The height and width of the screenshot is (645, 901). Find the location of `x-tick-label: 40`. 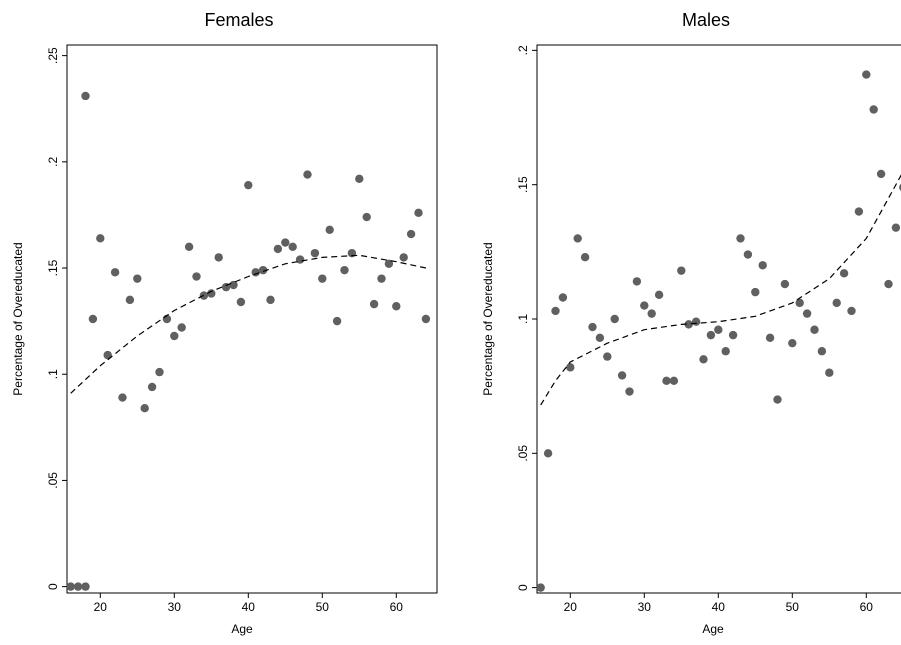

x-tick-label: 40 is located at coordinates (719, 607).